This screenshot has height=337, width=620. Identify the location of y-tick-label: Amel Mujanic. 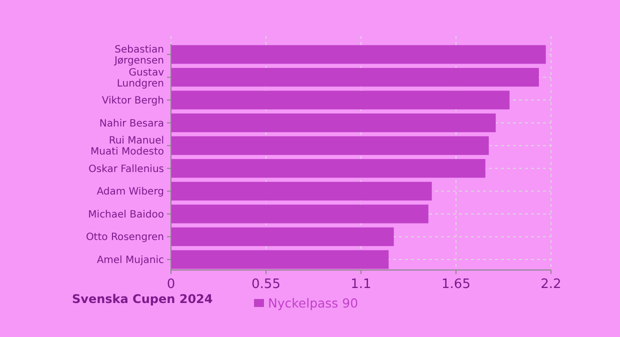
(130, 260).